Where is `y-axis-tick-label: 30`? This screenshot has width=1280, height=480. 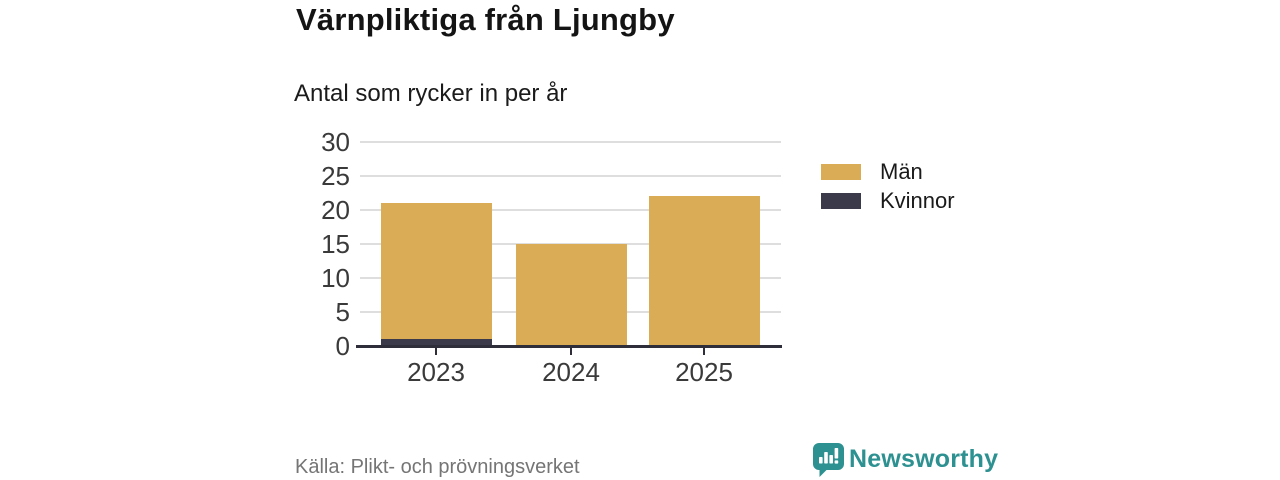 y-axis-tick-label: 30 is located at coordinates (335, 142).